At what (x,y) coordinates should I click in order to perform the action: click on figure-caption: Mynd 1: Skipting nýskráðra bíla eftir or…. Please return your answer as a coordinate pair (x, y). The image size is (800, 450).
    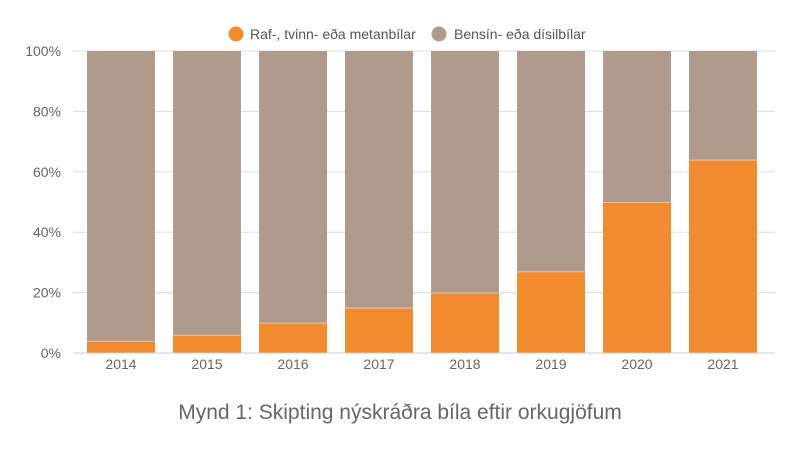
    Looking at the image, I should click on (400, 412).